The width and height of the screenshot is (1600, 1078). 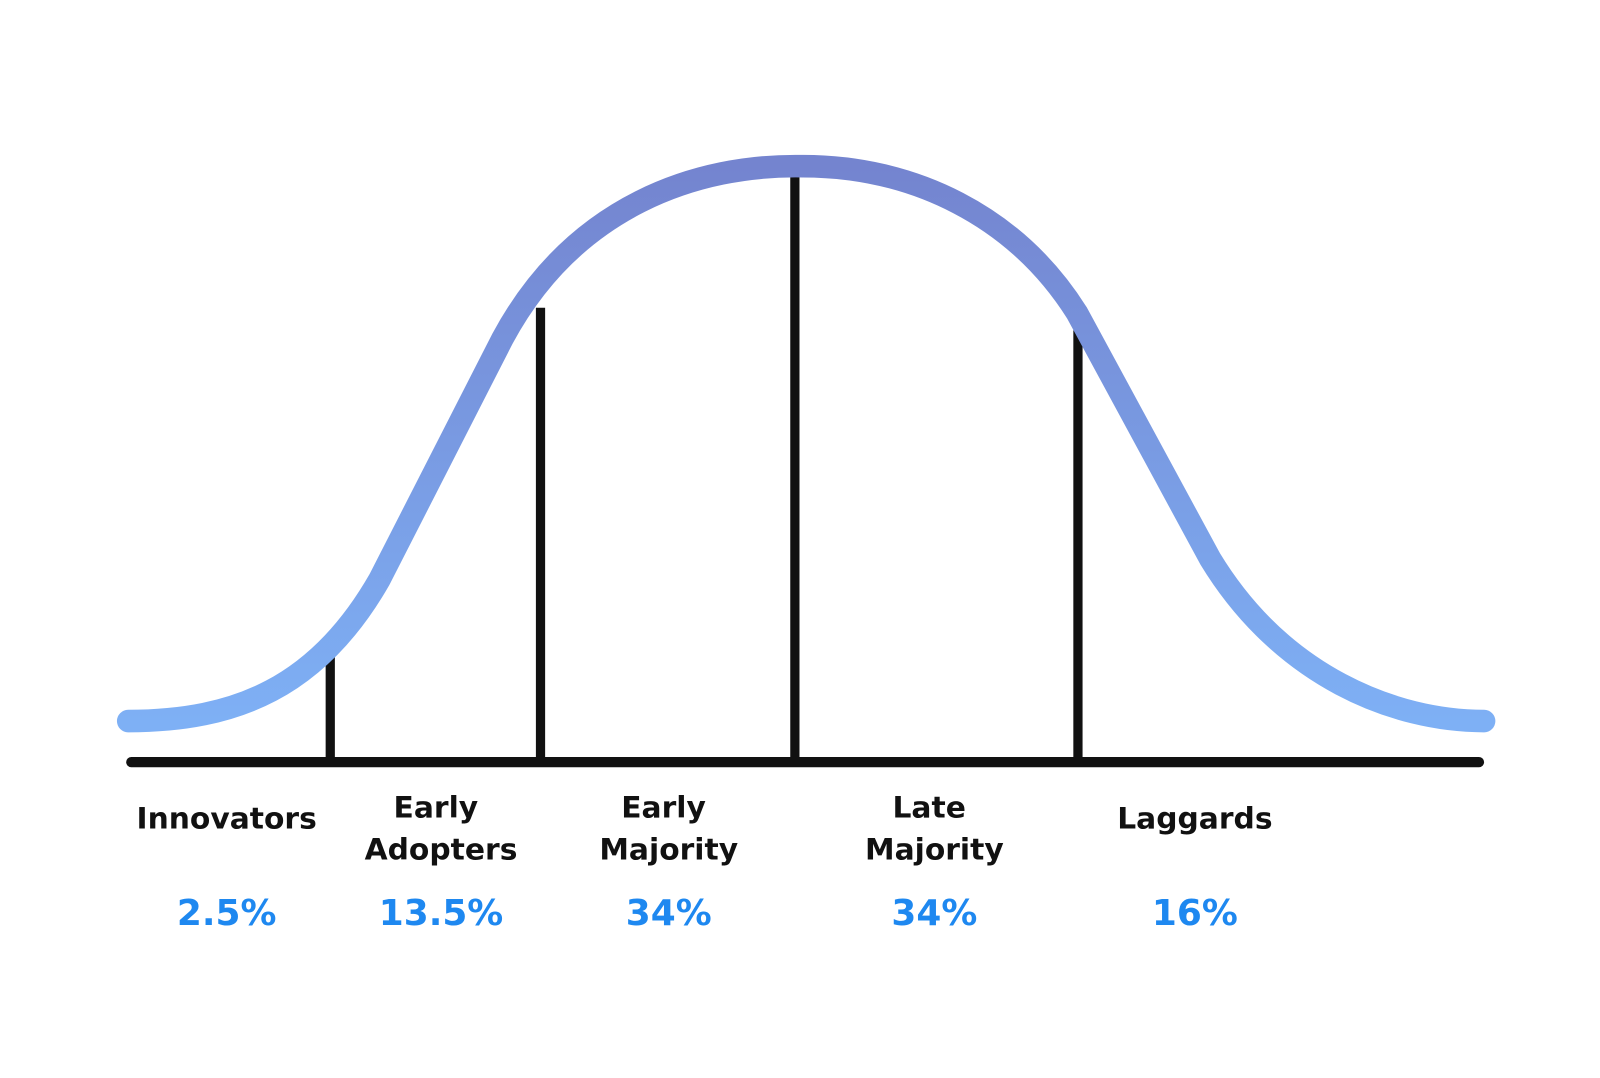 I want to click on segment-share: 2.5%, so click(x=227, y=913).